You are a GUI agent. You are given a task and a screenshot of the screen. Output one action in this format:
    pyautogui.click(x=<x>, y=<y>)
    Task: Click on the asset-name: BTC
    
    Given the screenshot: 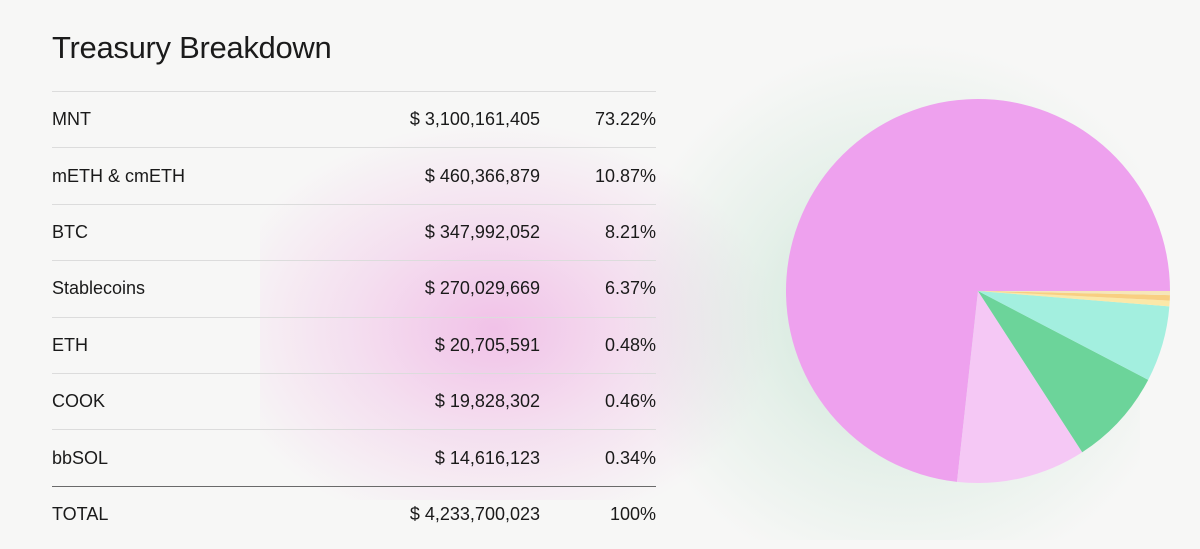 What is the action you would take?
    pyautogui.click(x=70, y=231)
    